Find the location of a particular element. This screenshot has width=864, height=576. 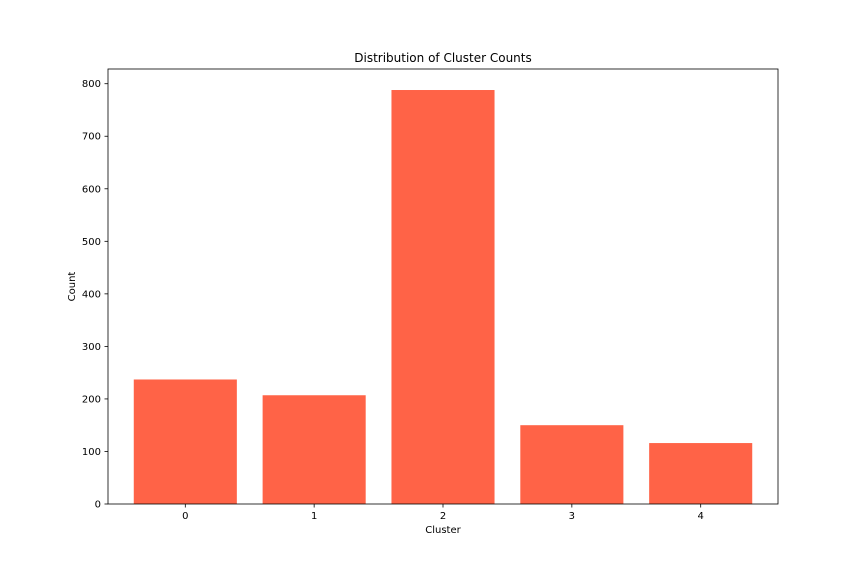

y-tick-label: 700 is located at coordinates (91, 137).